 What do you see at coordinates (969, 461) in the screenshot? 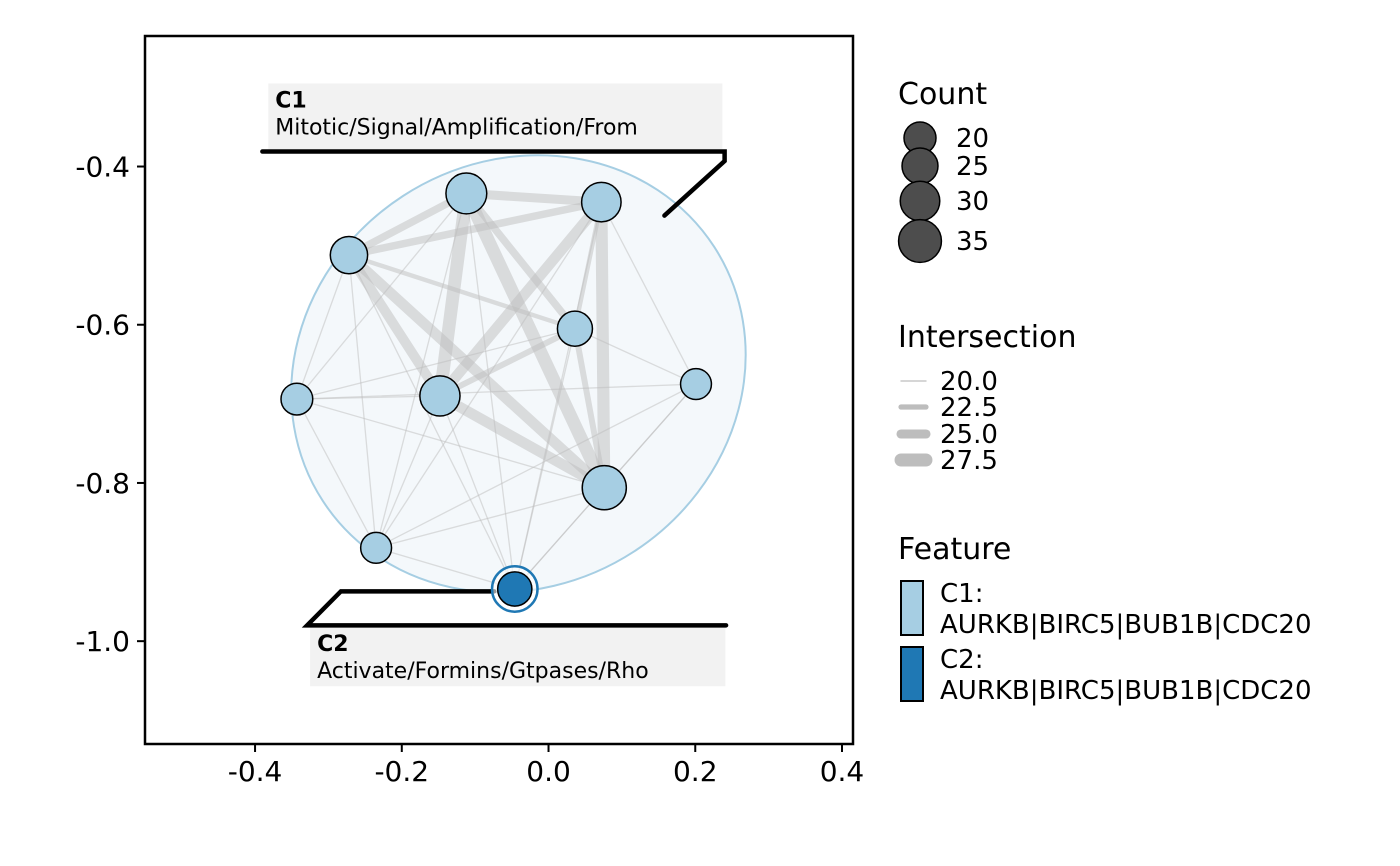
I see `legend-intersection-label: 27.5` at bounding box center [969, 461].